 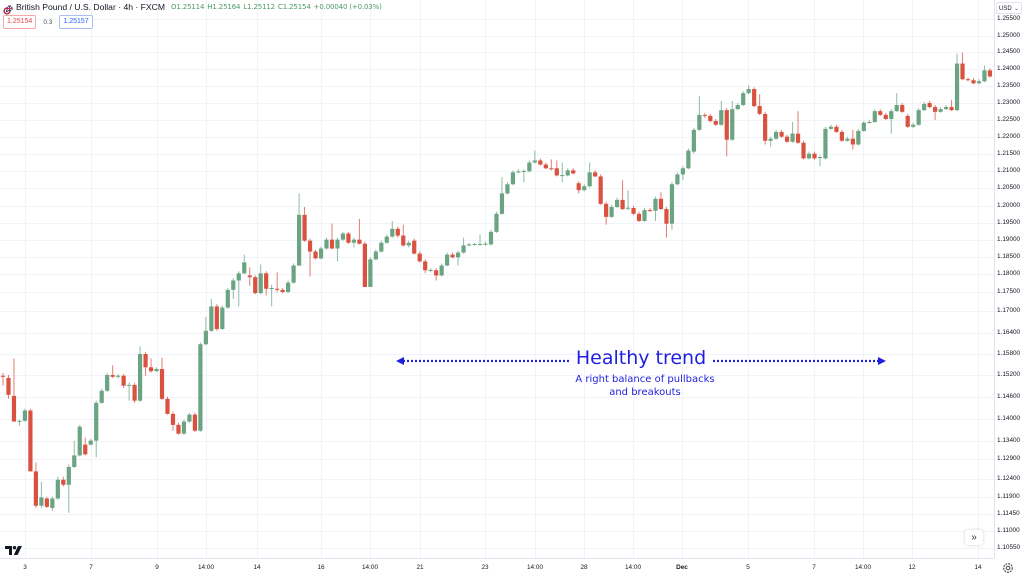 What do you see at coordinates (1009, 85) in the screenshot?
I see `price-axis-label: 1.23500` at bounding box center [1009, 85].